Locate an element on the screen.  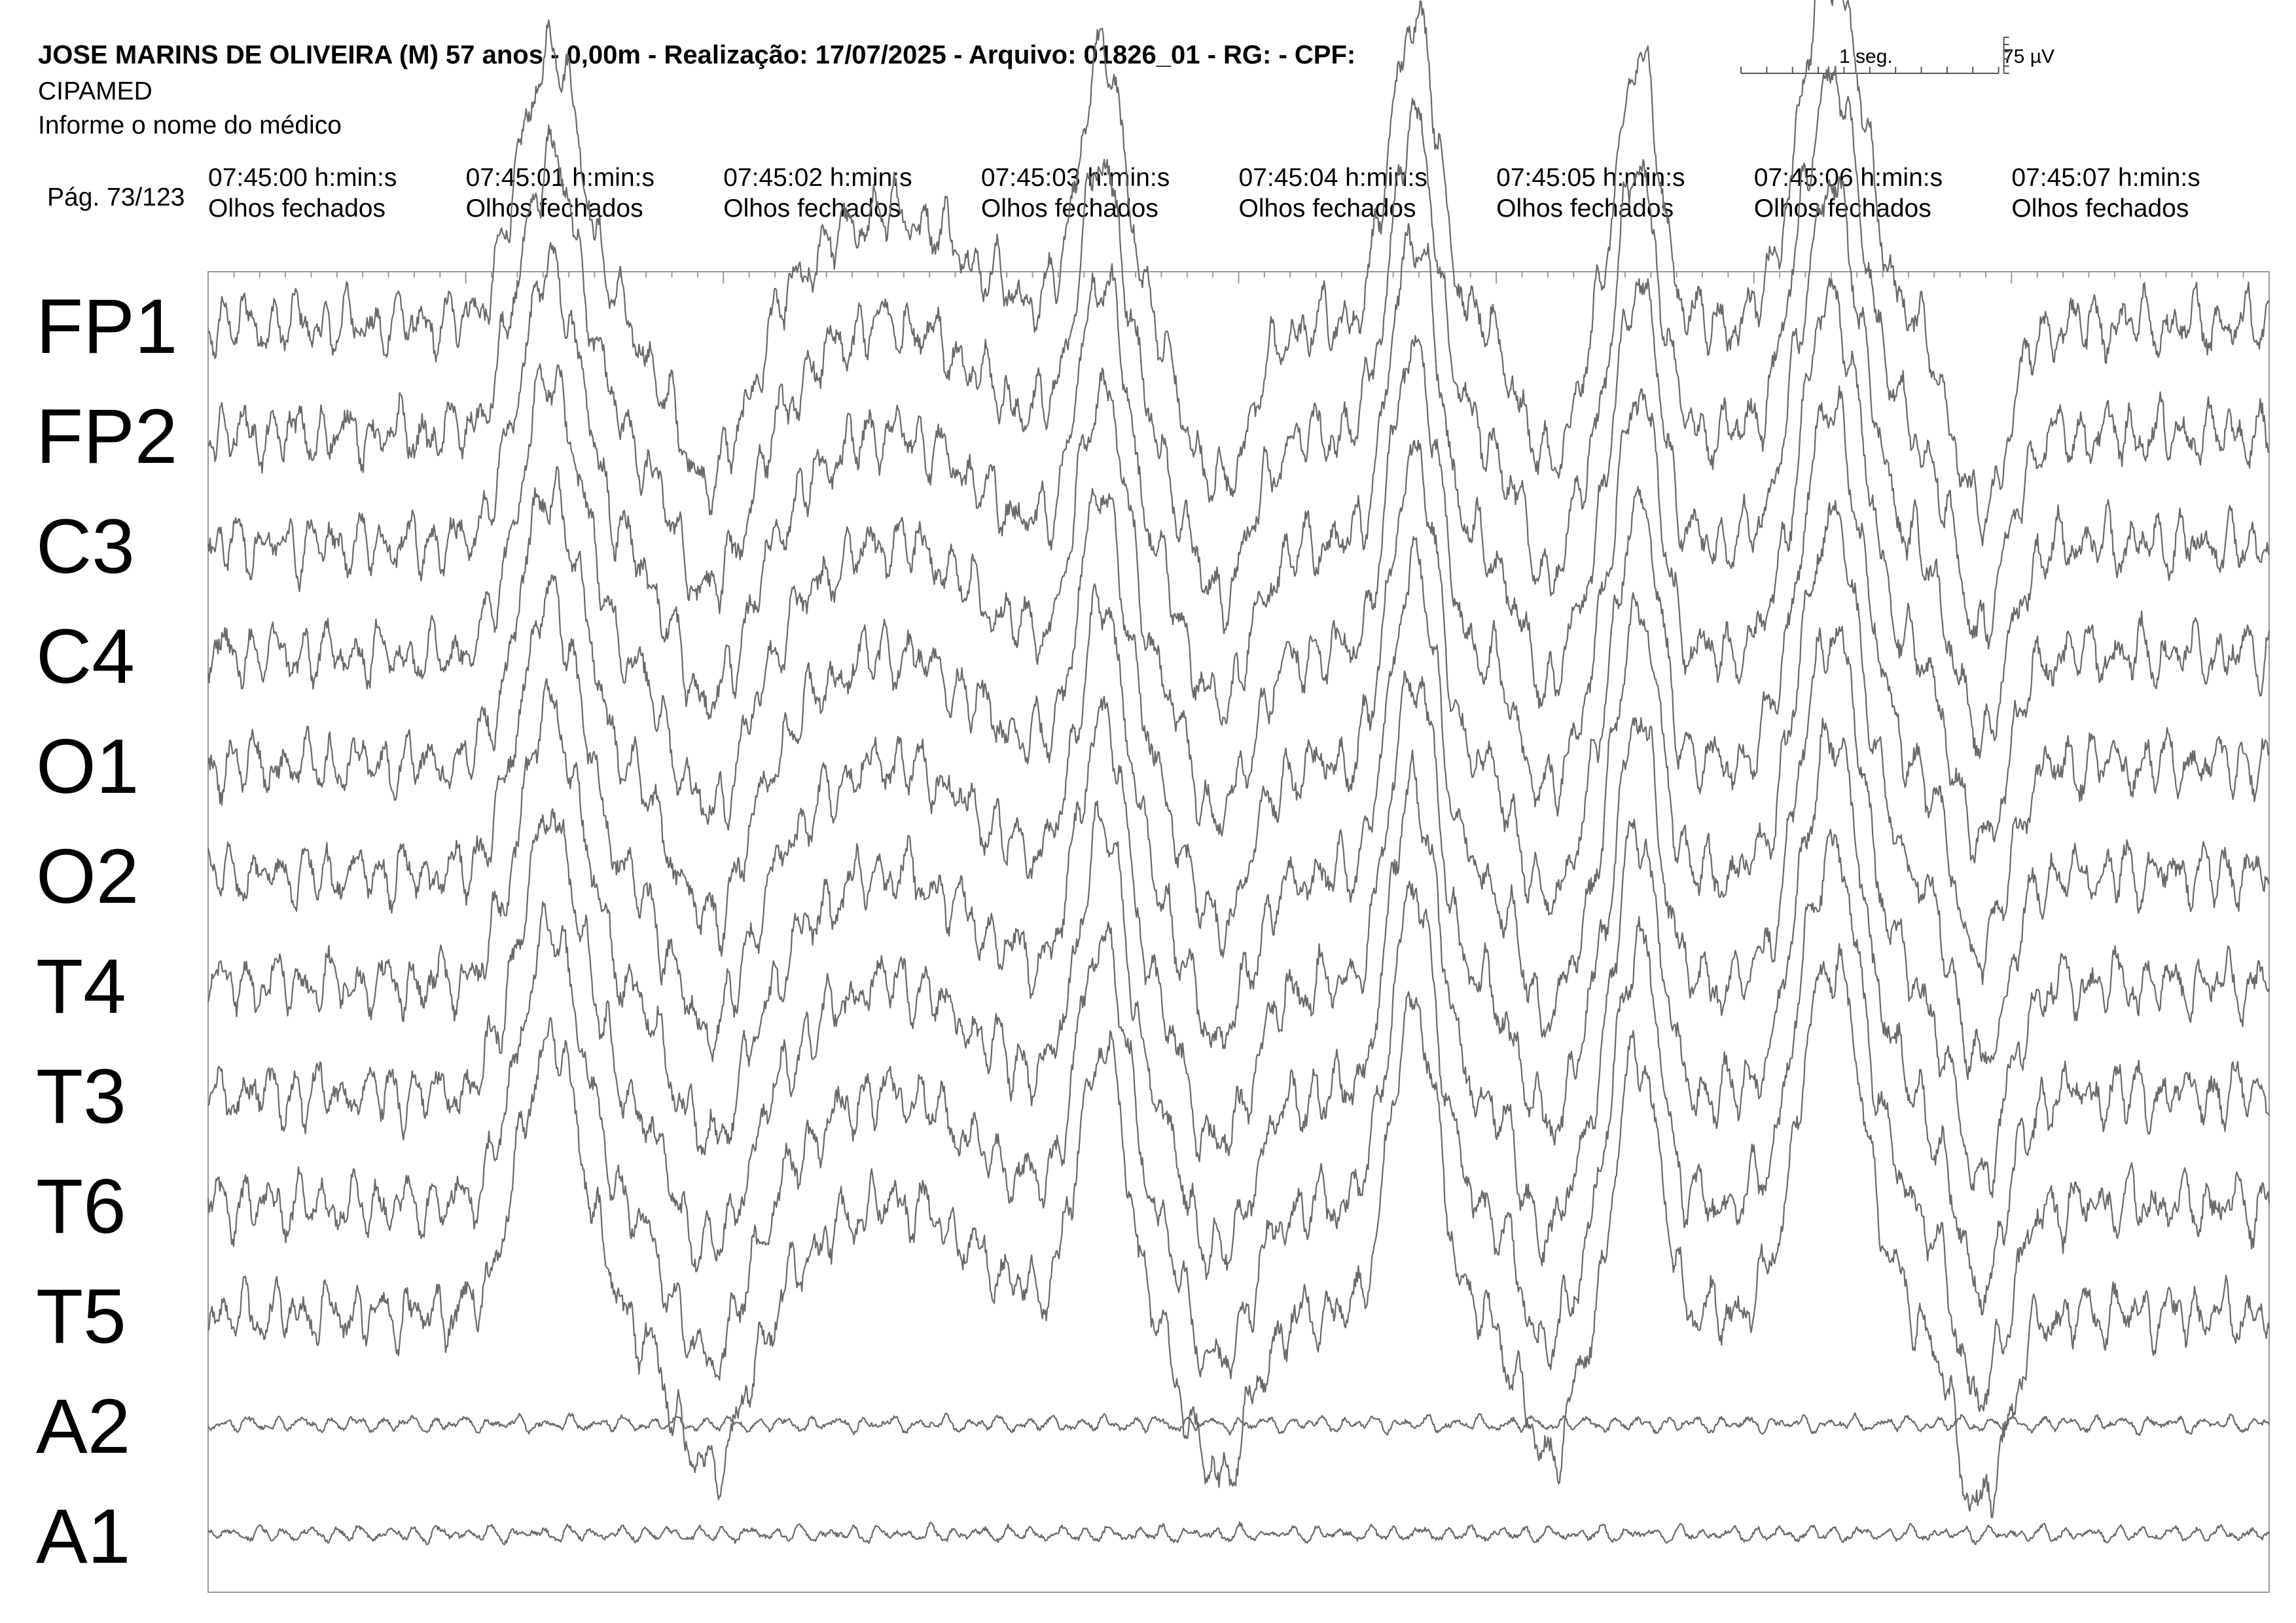
time-mark-1: 07:45:01 h:min:s Olhos fechados is located at coordinates (560, 193).